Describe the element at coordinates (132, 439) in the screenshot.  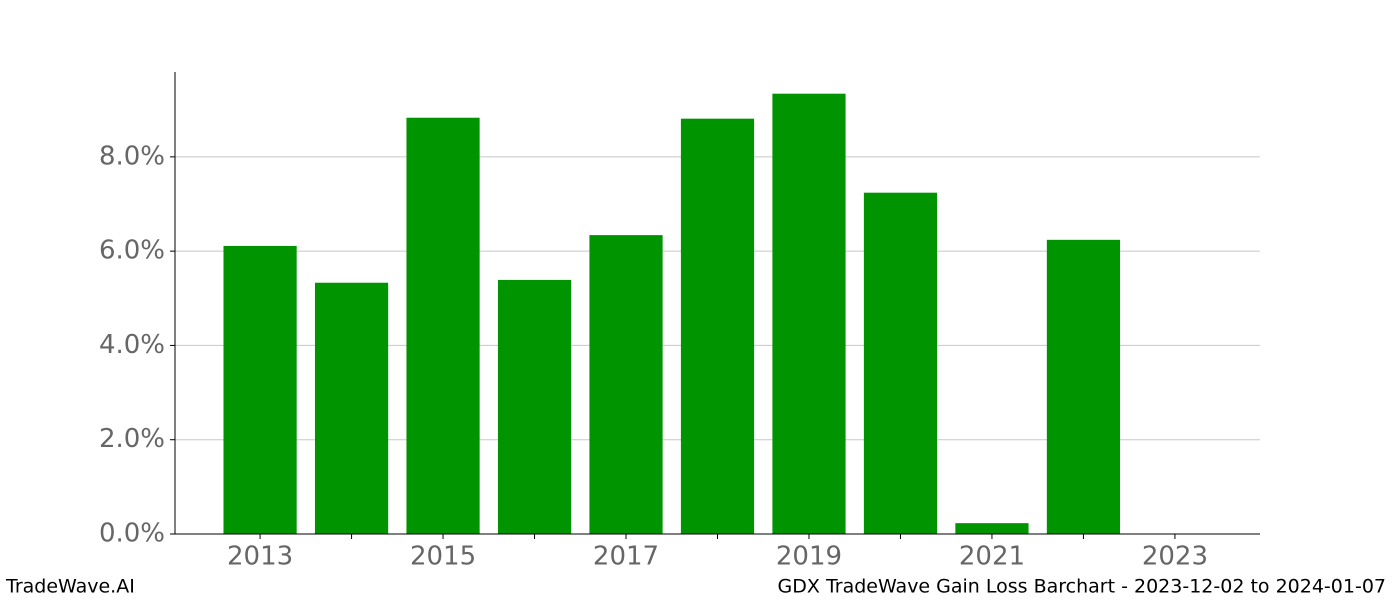
I see `y-tick-label: 2.0%` at that location.